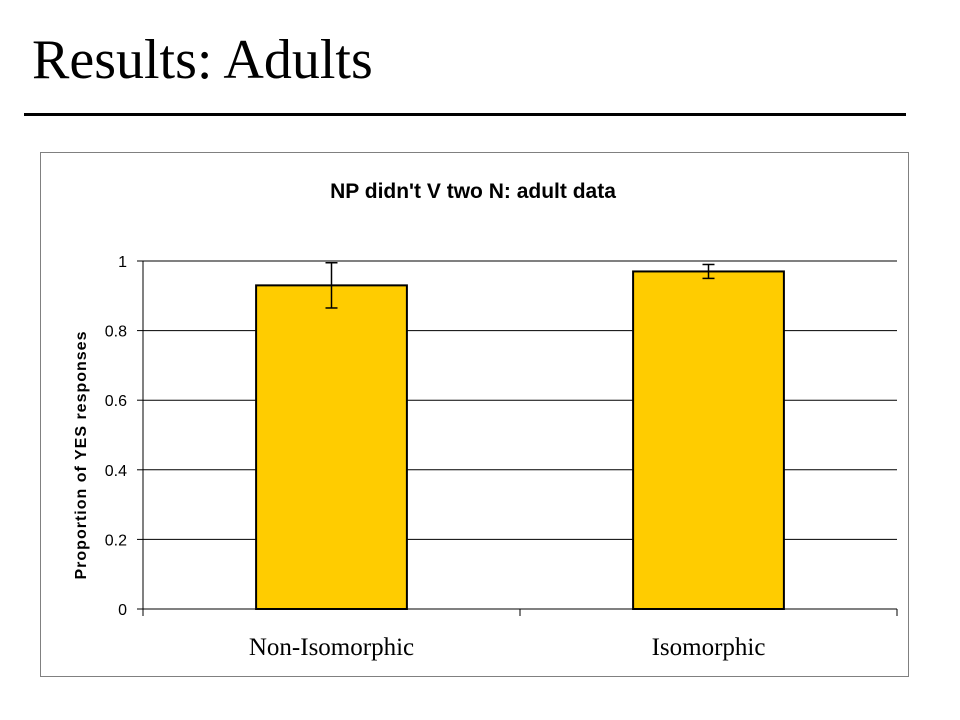 Image resolution: width=960 pixels, height=720 pixels. I want to click on y-tick-label: 0.2, so click(116, 540).